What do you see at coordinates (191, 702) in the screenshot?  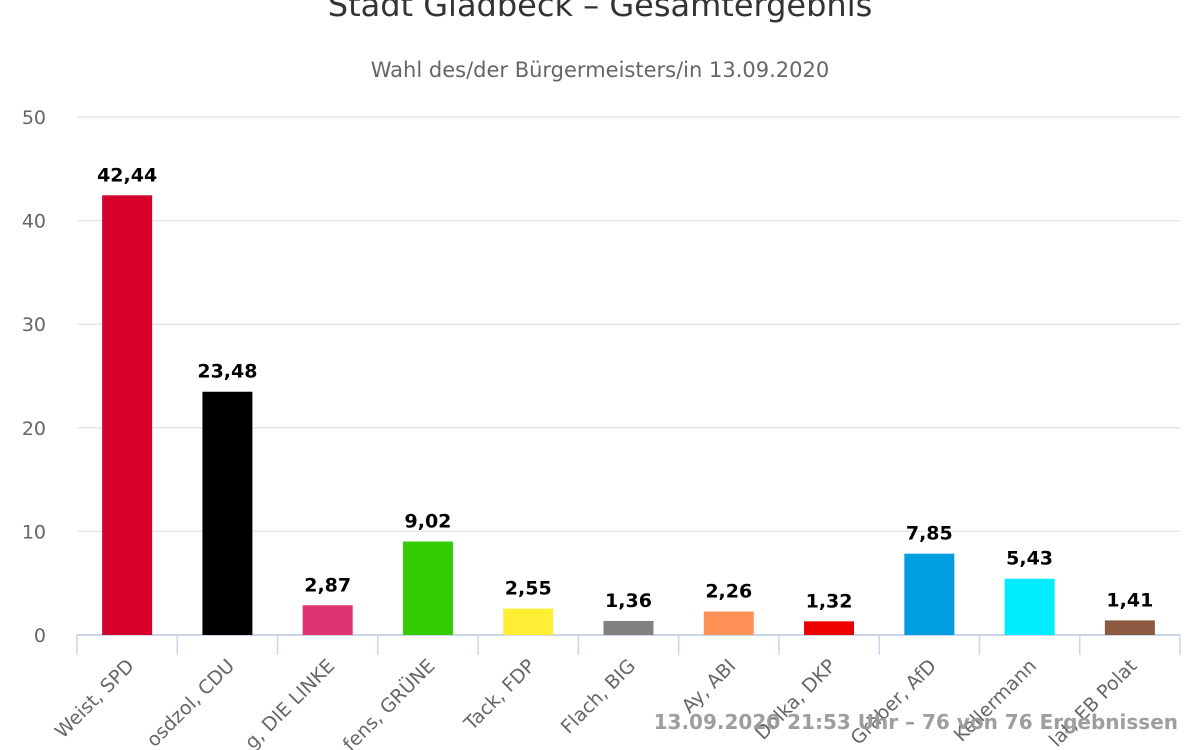 I see `x-tick-label: osdzol, CDU` at bounding box center [191, 702].